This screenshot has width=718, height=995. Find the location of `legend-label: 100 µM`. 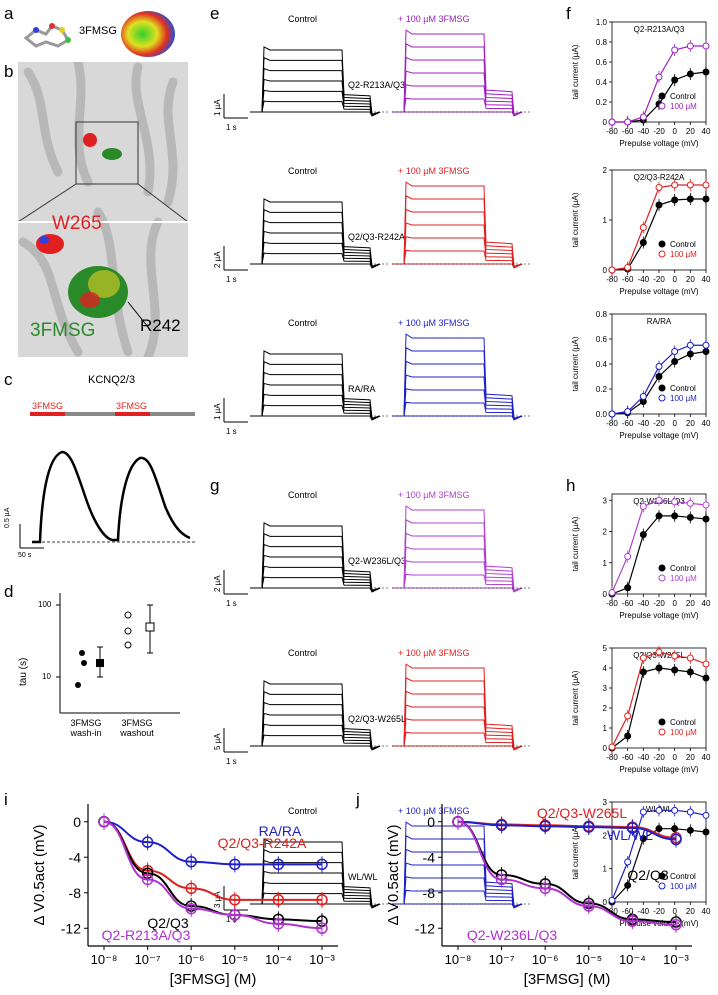

legend-label: 100 µM is located at coordinates (683, 254).